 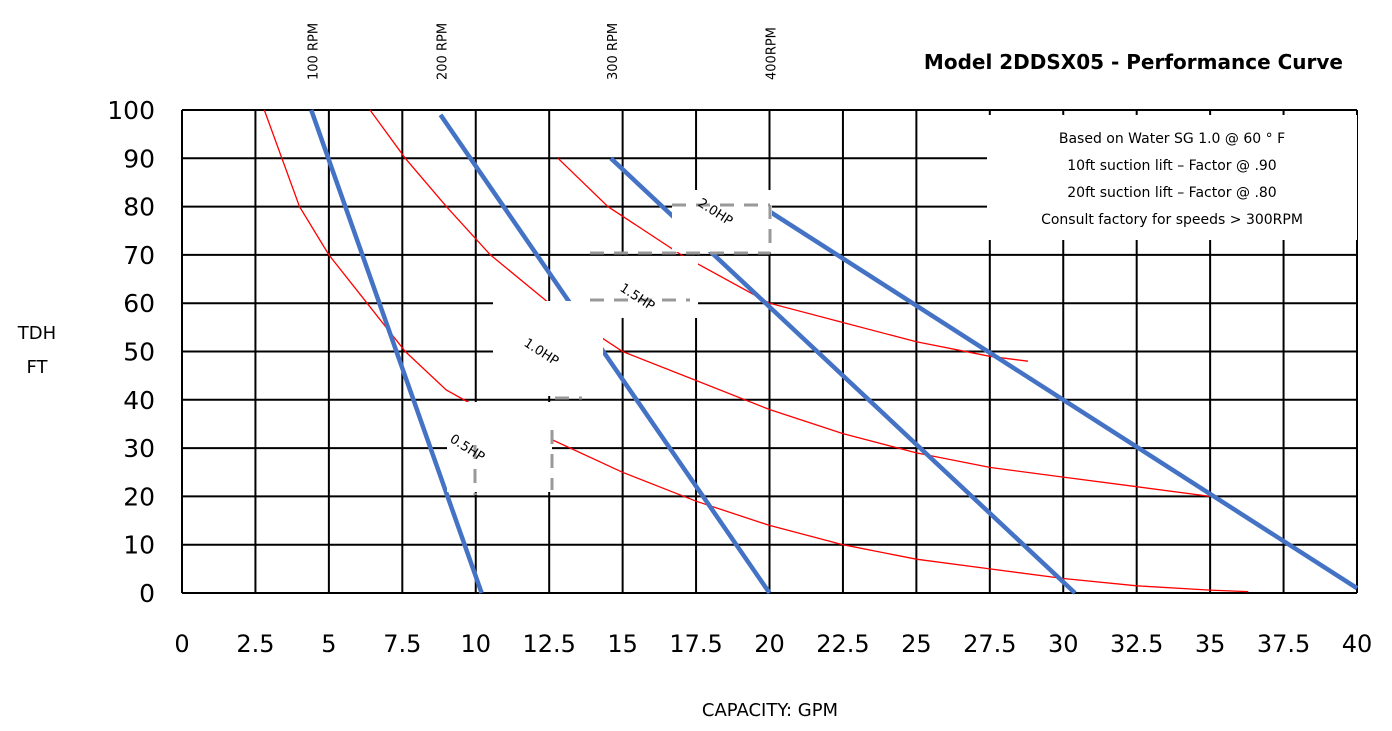 I want to click on rpm-label-4: 400RPM, so click(x=772, y=53).